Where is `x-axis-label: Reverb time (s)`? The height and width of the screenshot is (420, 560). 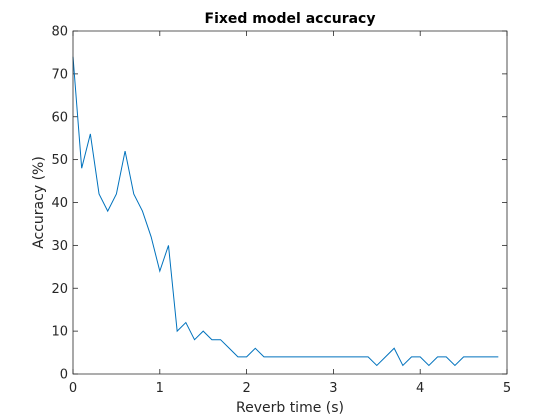 x-axis-label: Reverb time (s) is located at coordinates (290, 408).